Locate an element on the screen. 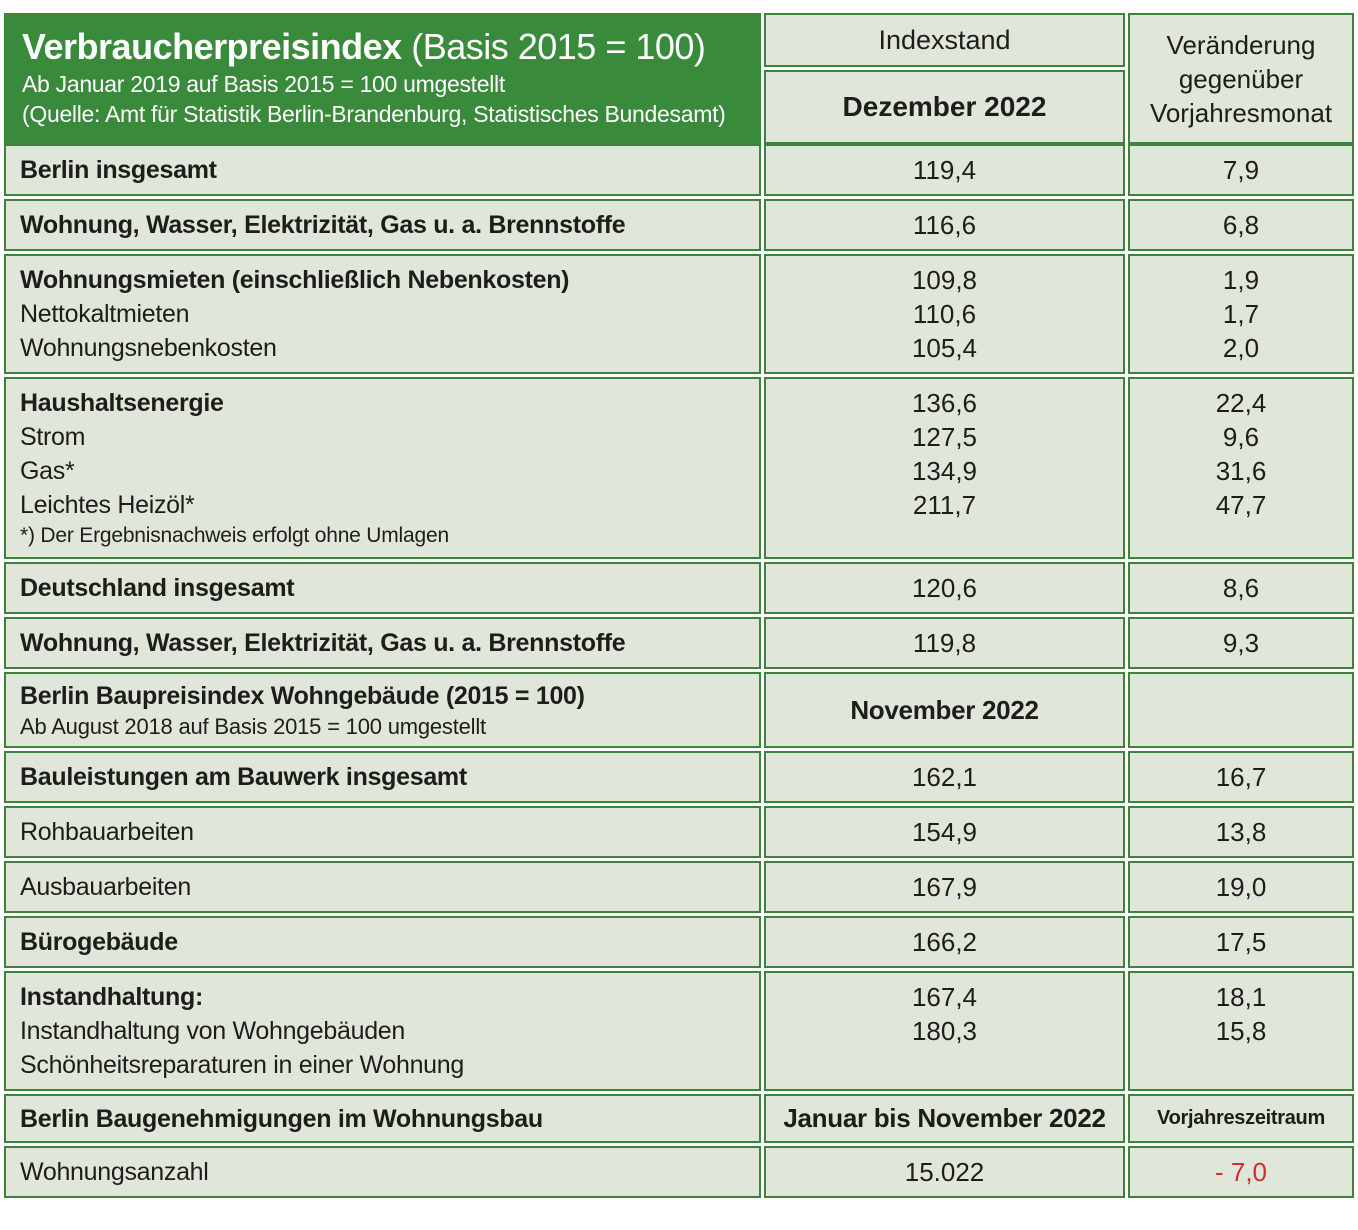 The width and height of the screenshot is (1358, 1230). change-value-cell: 7,9 is located at coordinates (1241, 170).